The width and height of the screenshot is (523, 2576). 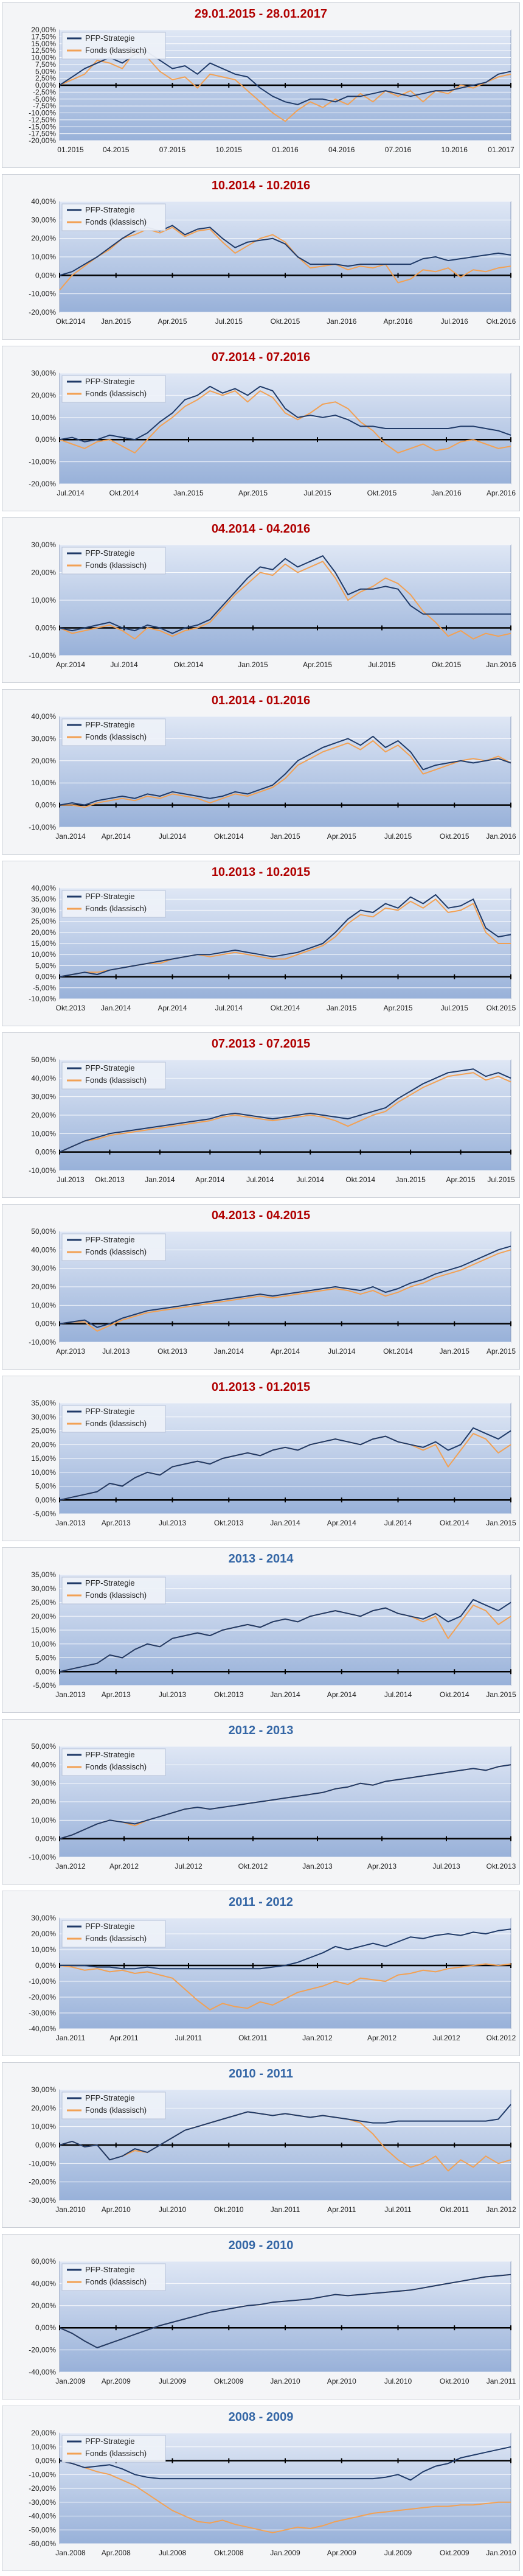 I want to click on x-tick-label: Okt.2008, so click(x=229, y=2553).